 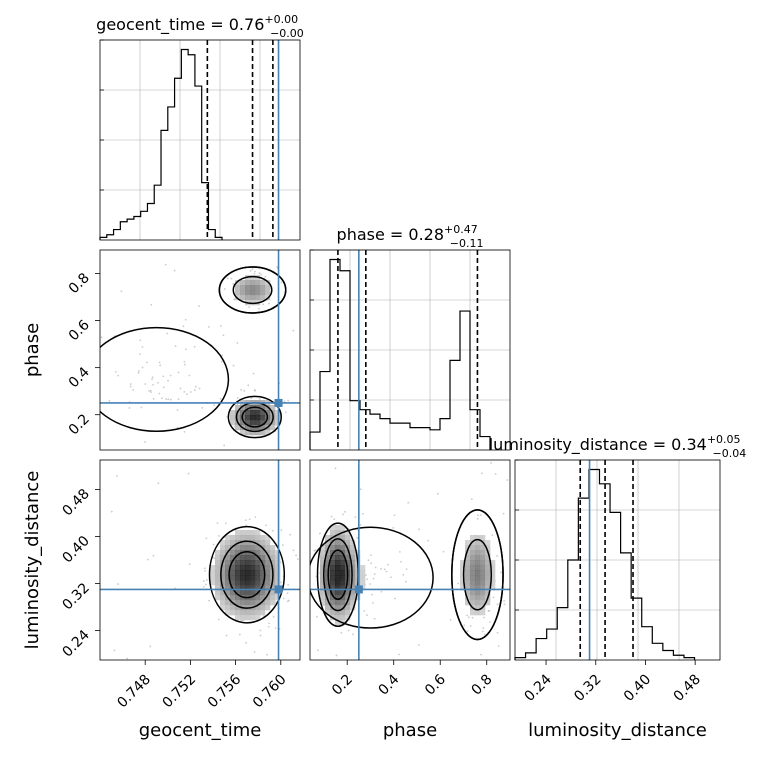 I want to click on density-5-frame, so click(x=410, y=560).